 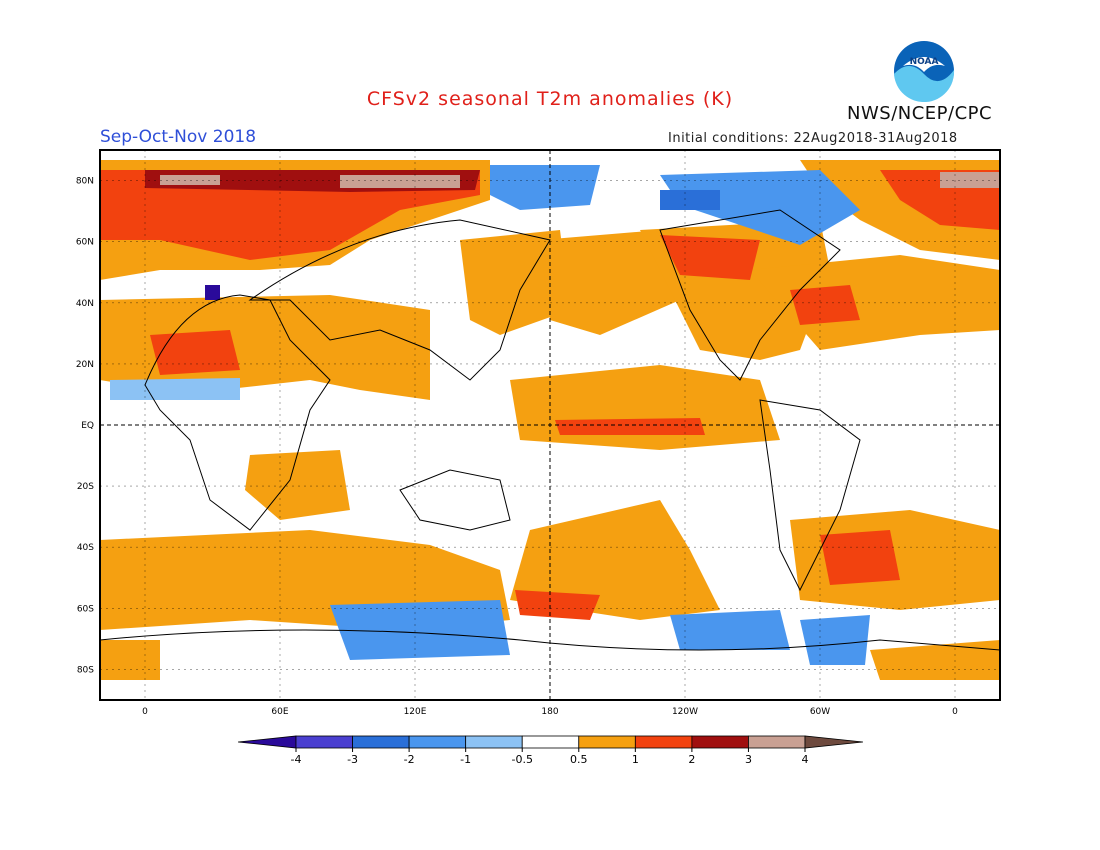 I want to click on colorbar-tick-label: 4, so click(x=805, y=759).